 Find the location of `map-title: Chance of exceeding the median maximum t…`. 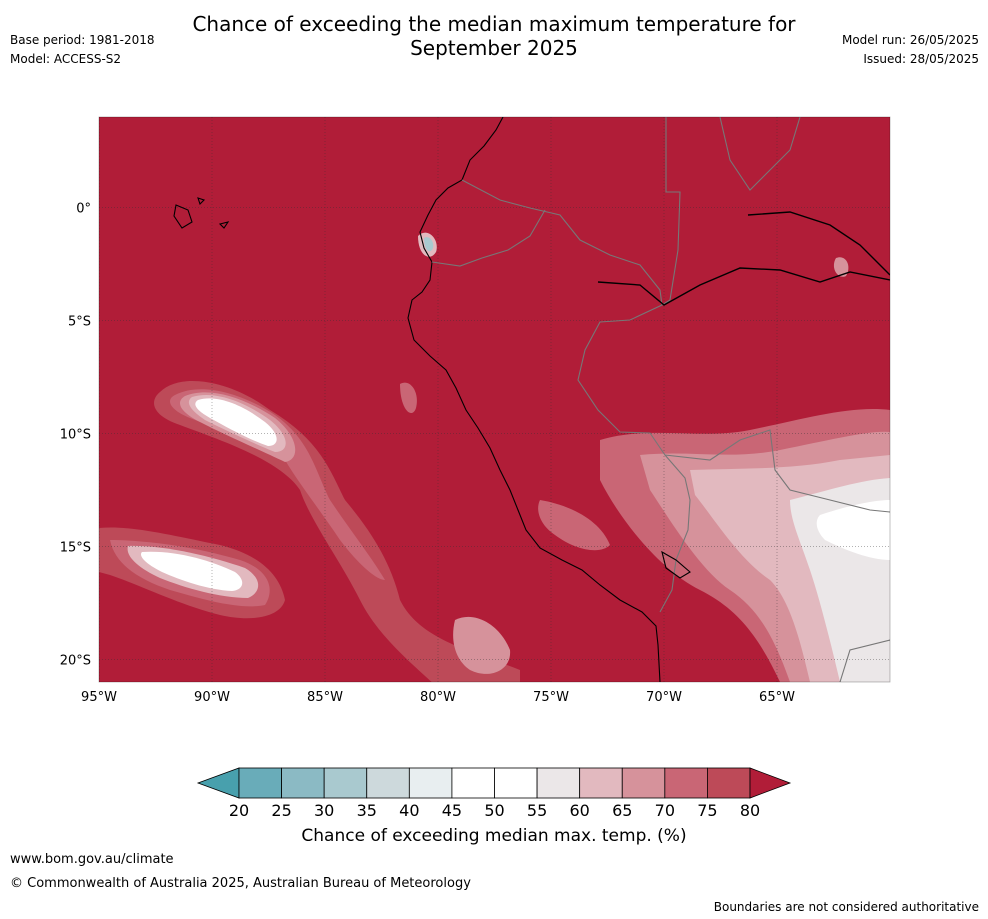

map-title: Chance of exceeding the median maximum t… is located at coordinates (494, 36).